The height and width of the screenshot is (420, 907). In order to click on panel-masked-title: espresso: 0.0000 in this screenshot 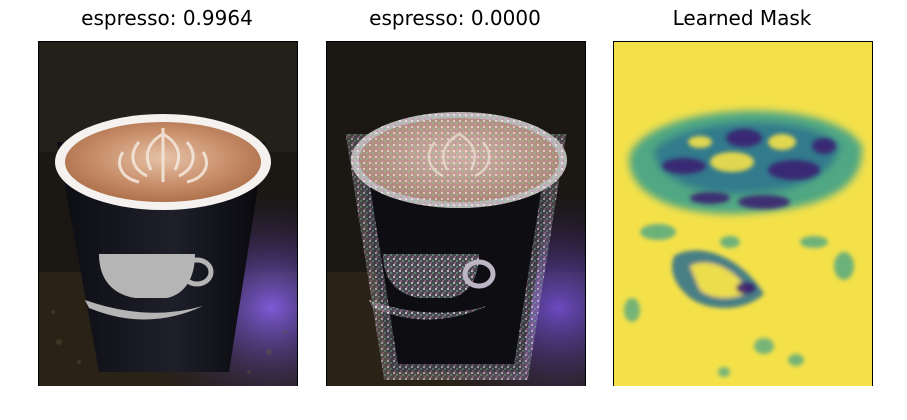, I will do `click(455, 18)`.